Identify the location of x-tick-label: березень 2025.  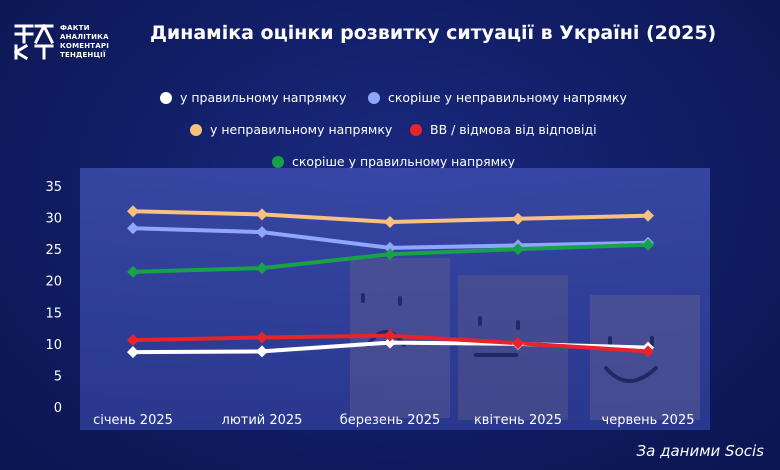
(390, 420).